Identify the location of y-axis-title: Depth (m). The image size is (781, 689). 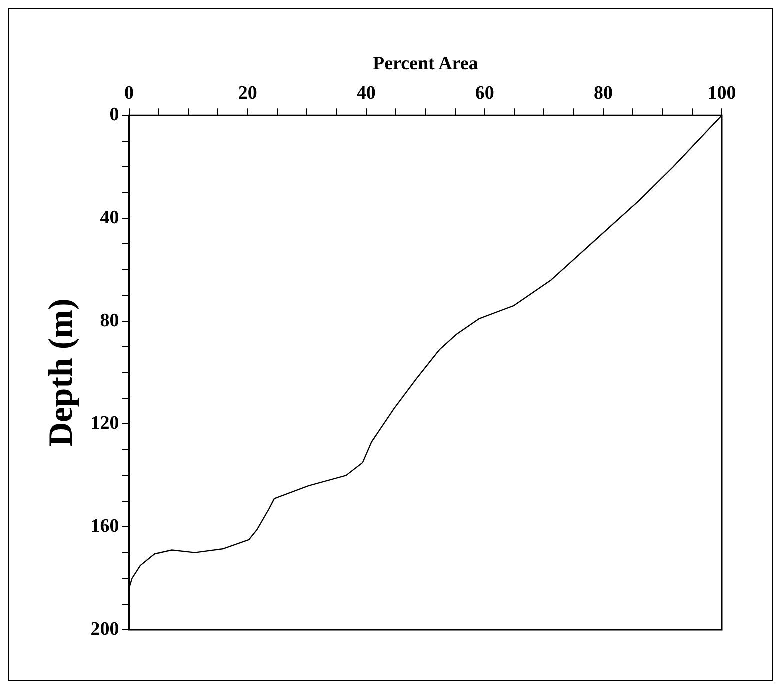
(61, 372).